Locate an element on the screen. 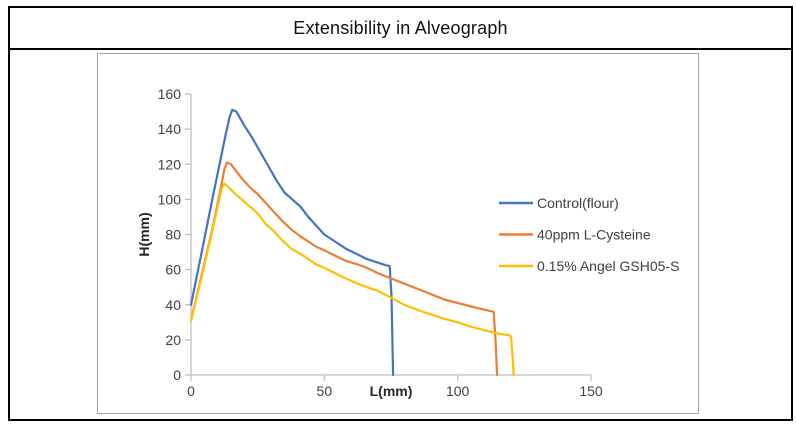 This screenshot has width=796, height=426. y-tick-label: 60 is located at coordinates (173, 270).